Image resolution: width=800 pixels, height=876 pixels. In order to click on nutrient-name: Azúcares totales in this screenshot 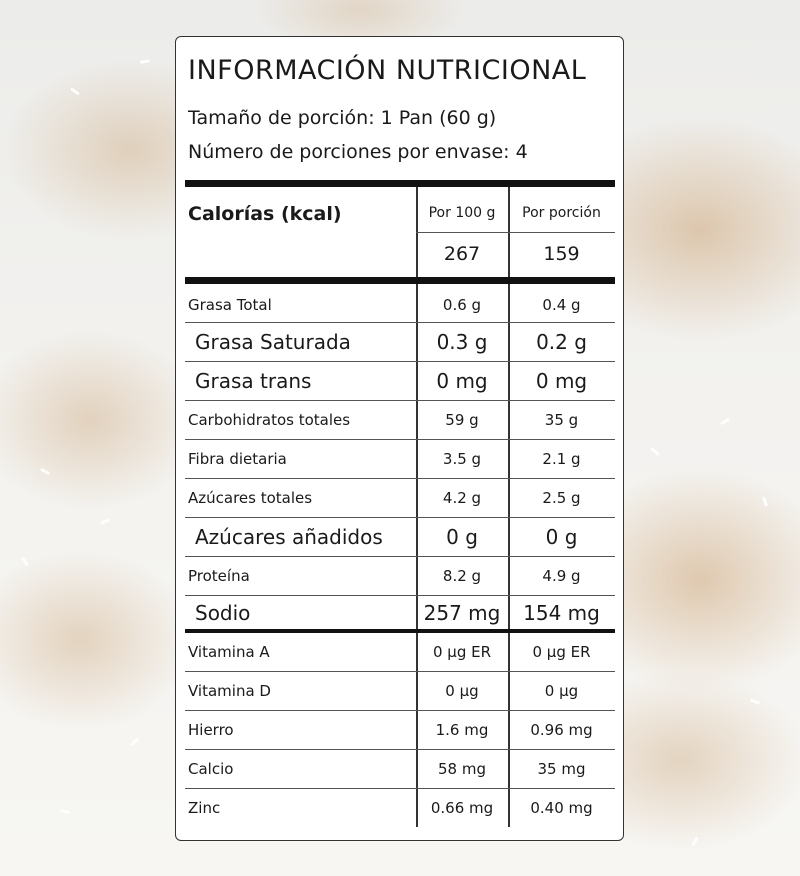, I will do `click(250, 498)`.